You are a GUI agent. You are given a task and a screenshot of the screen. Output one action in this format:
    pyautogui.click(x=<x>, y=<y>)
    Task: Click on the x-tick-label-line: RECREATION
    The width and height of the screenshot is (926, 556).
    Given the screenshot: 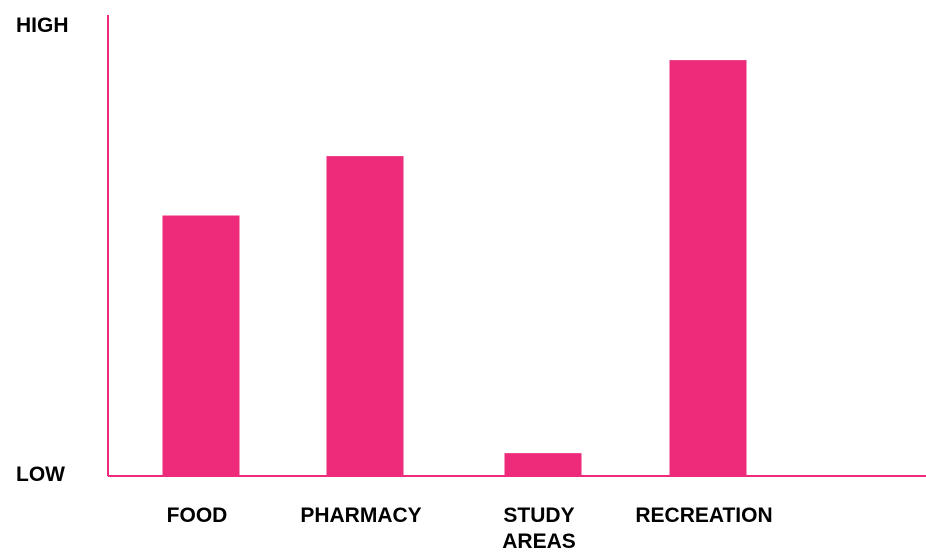 What is the action you would take?
    pyautogui.click(x=703, y=515)
    